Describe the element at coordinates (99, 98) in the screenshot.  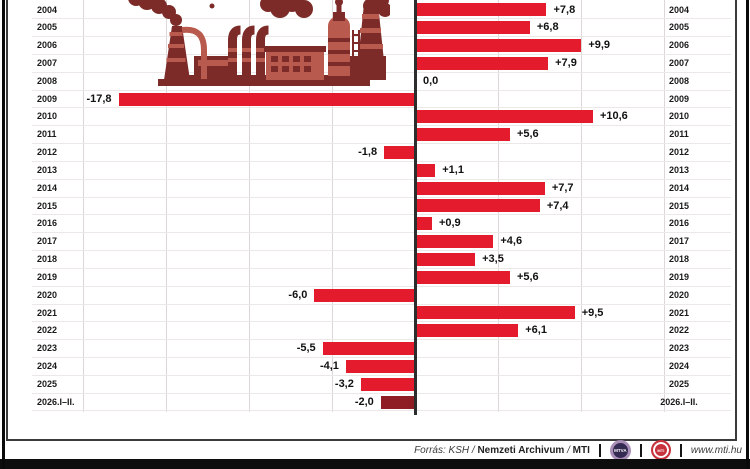
I see `value-label: -17,8` at that location.